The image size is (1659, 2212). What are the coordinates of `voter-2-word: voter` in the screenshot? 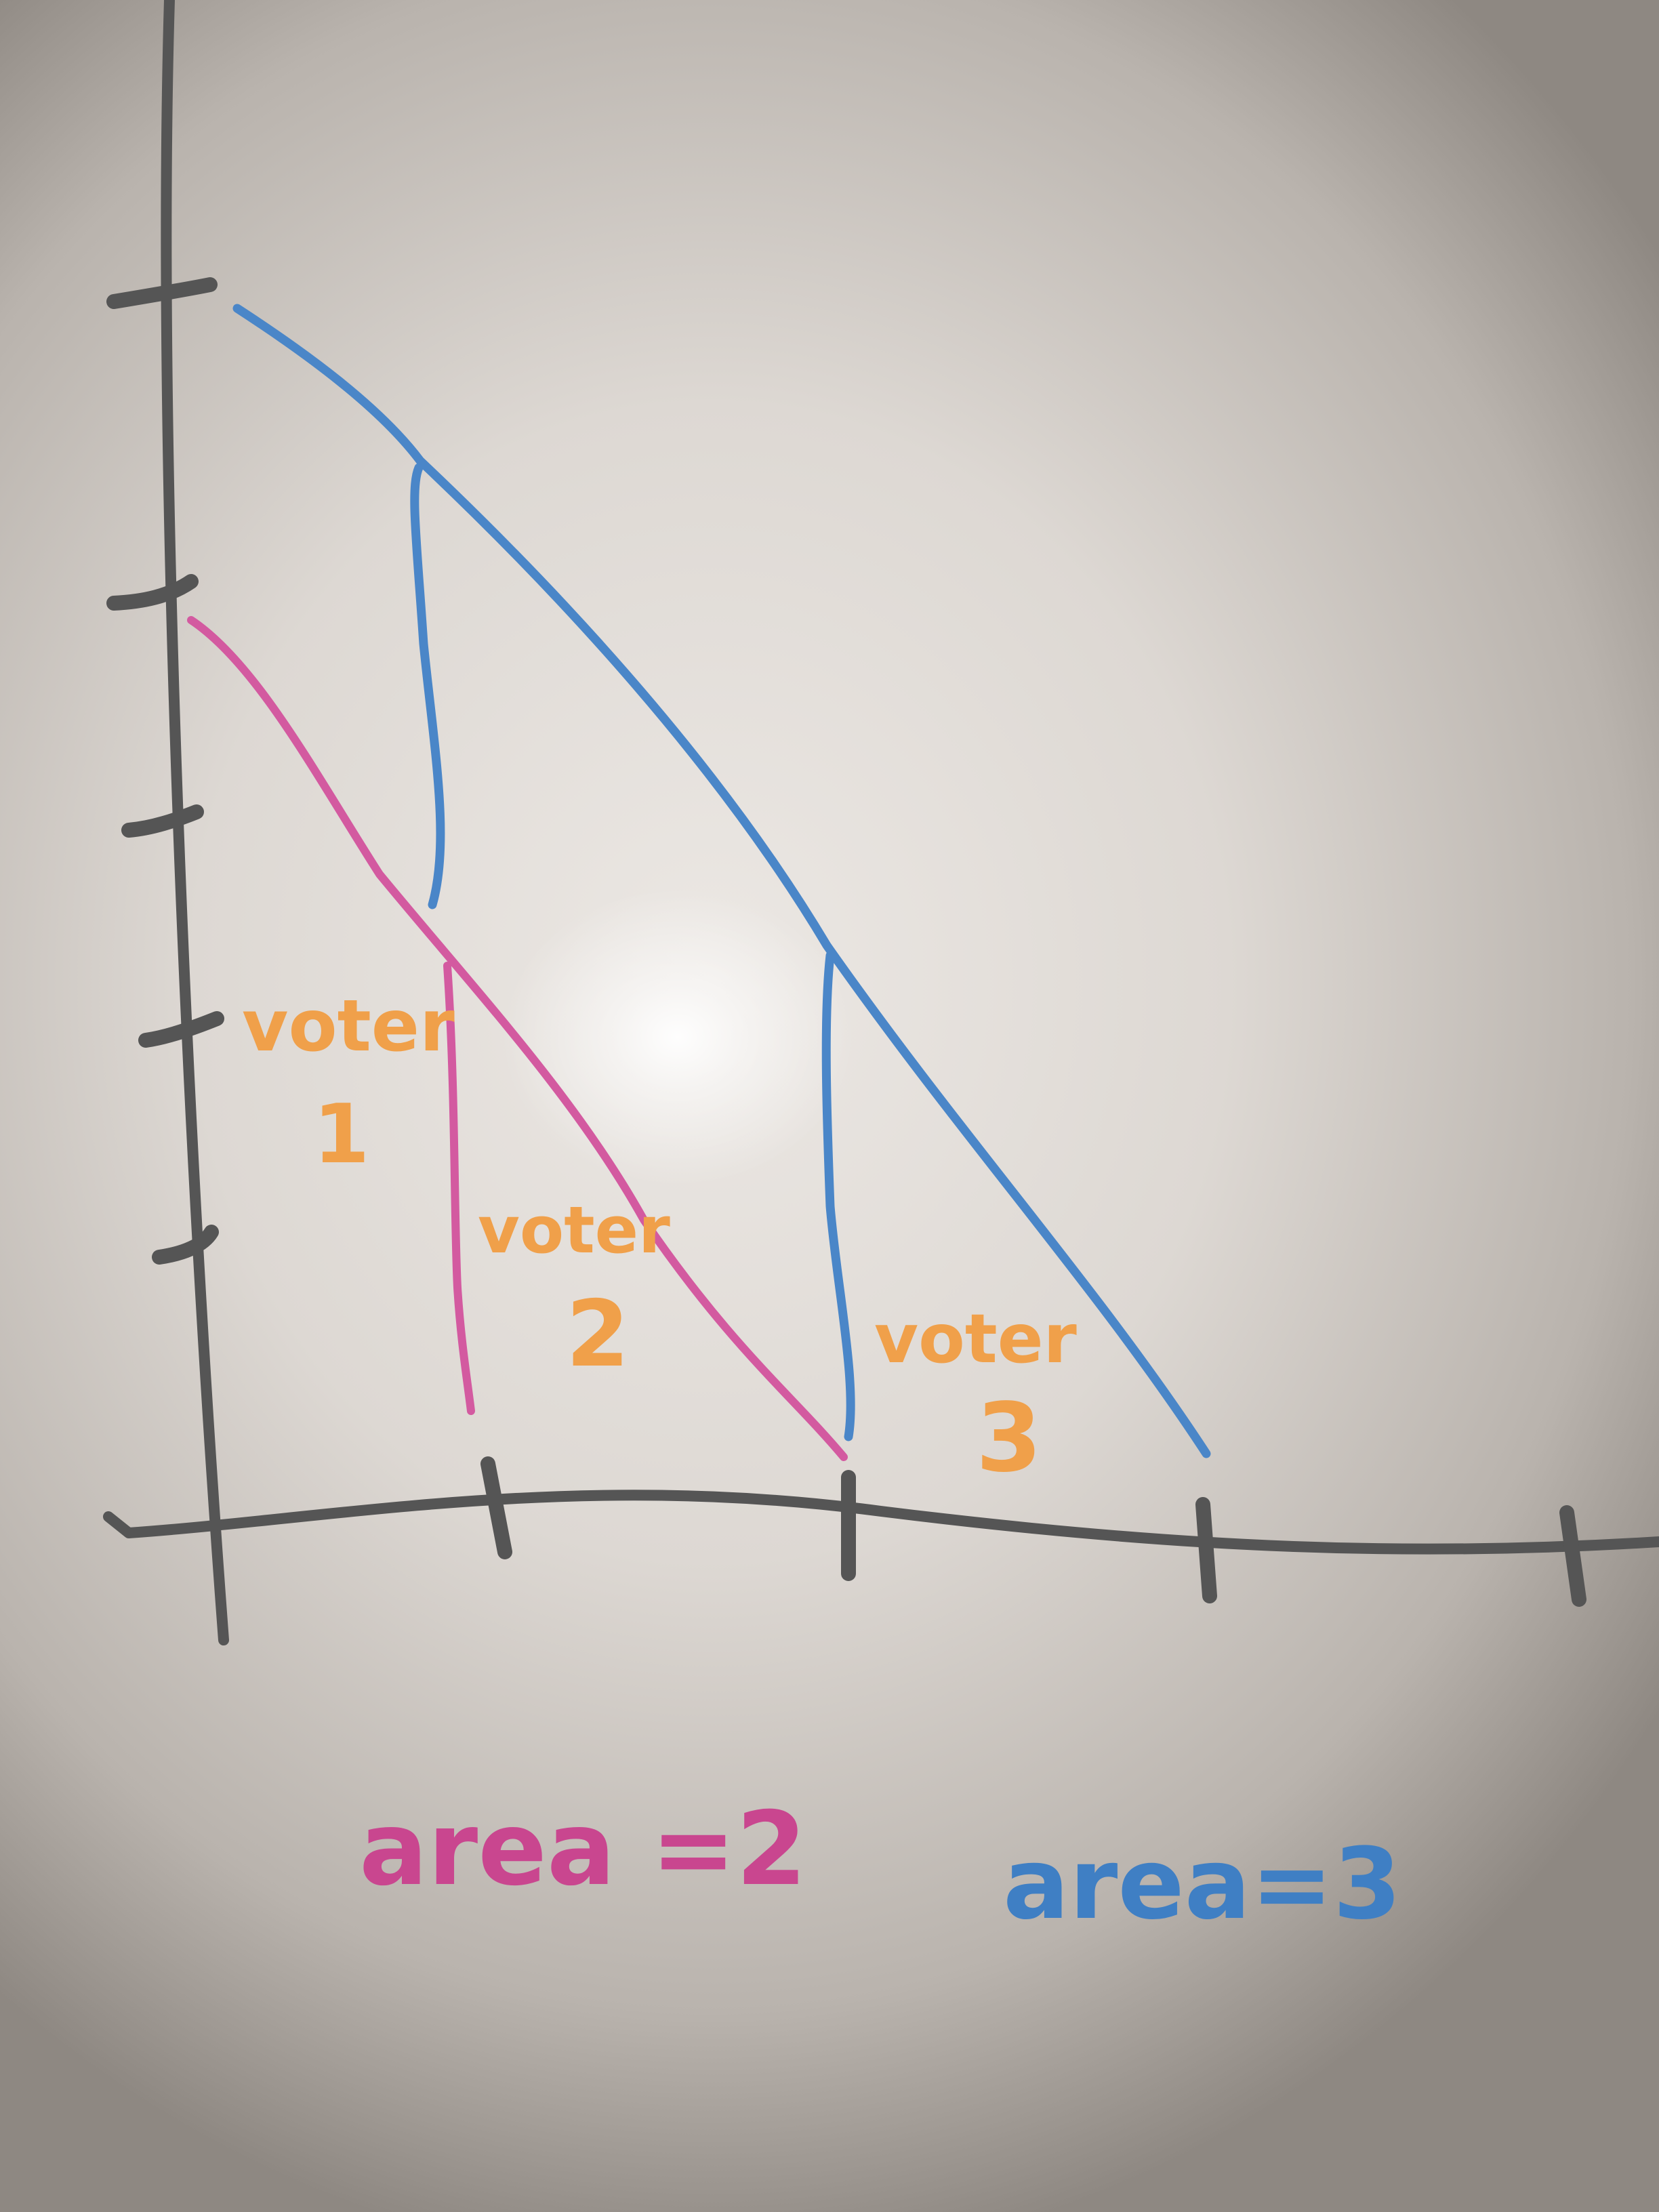 It's located at (574, 1230).